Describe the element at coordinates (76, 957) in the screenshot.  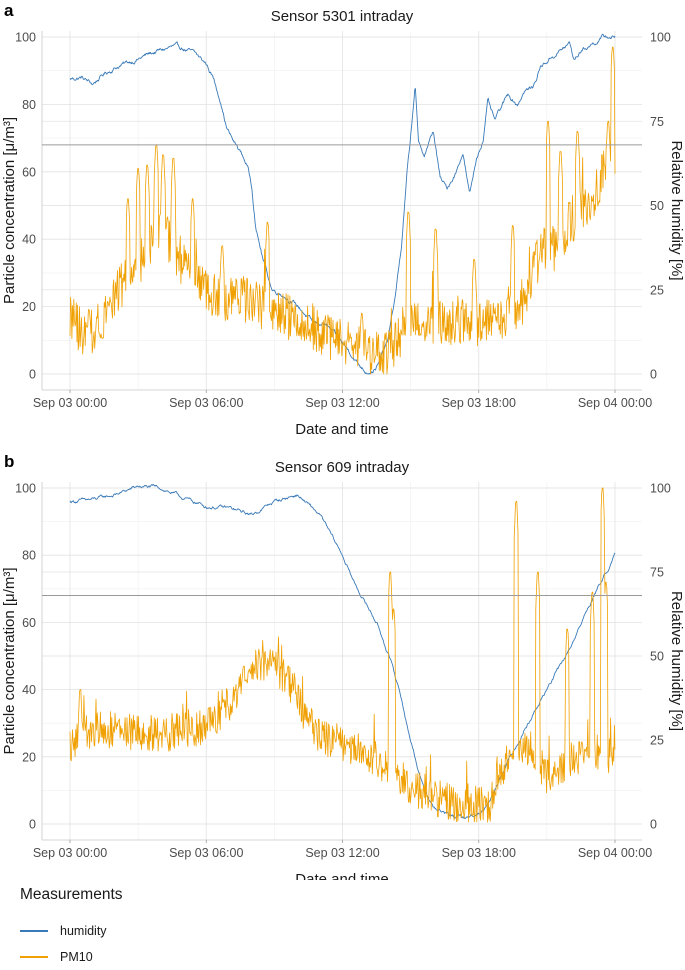
I see `legend-label-pm10: PM10` at that location.